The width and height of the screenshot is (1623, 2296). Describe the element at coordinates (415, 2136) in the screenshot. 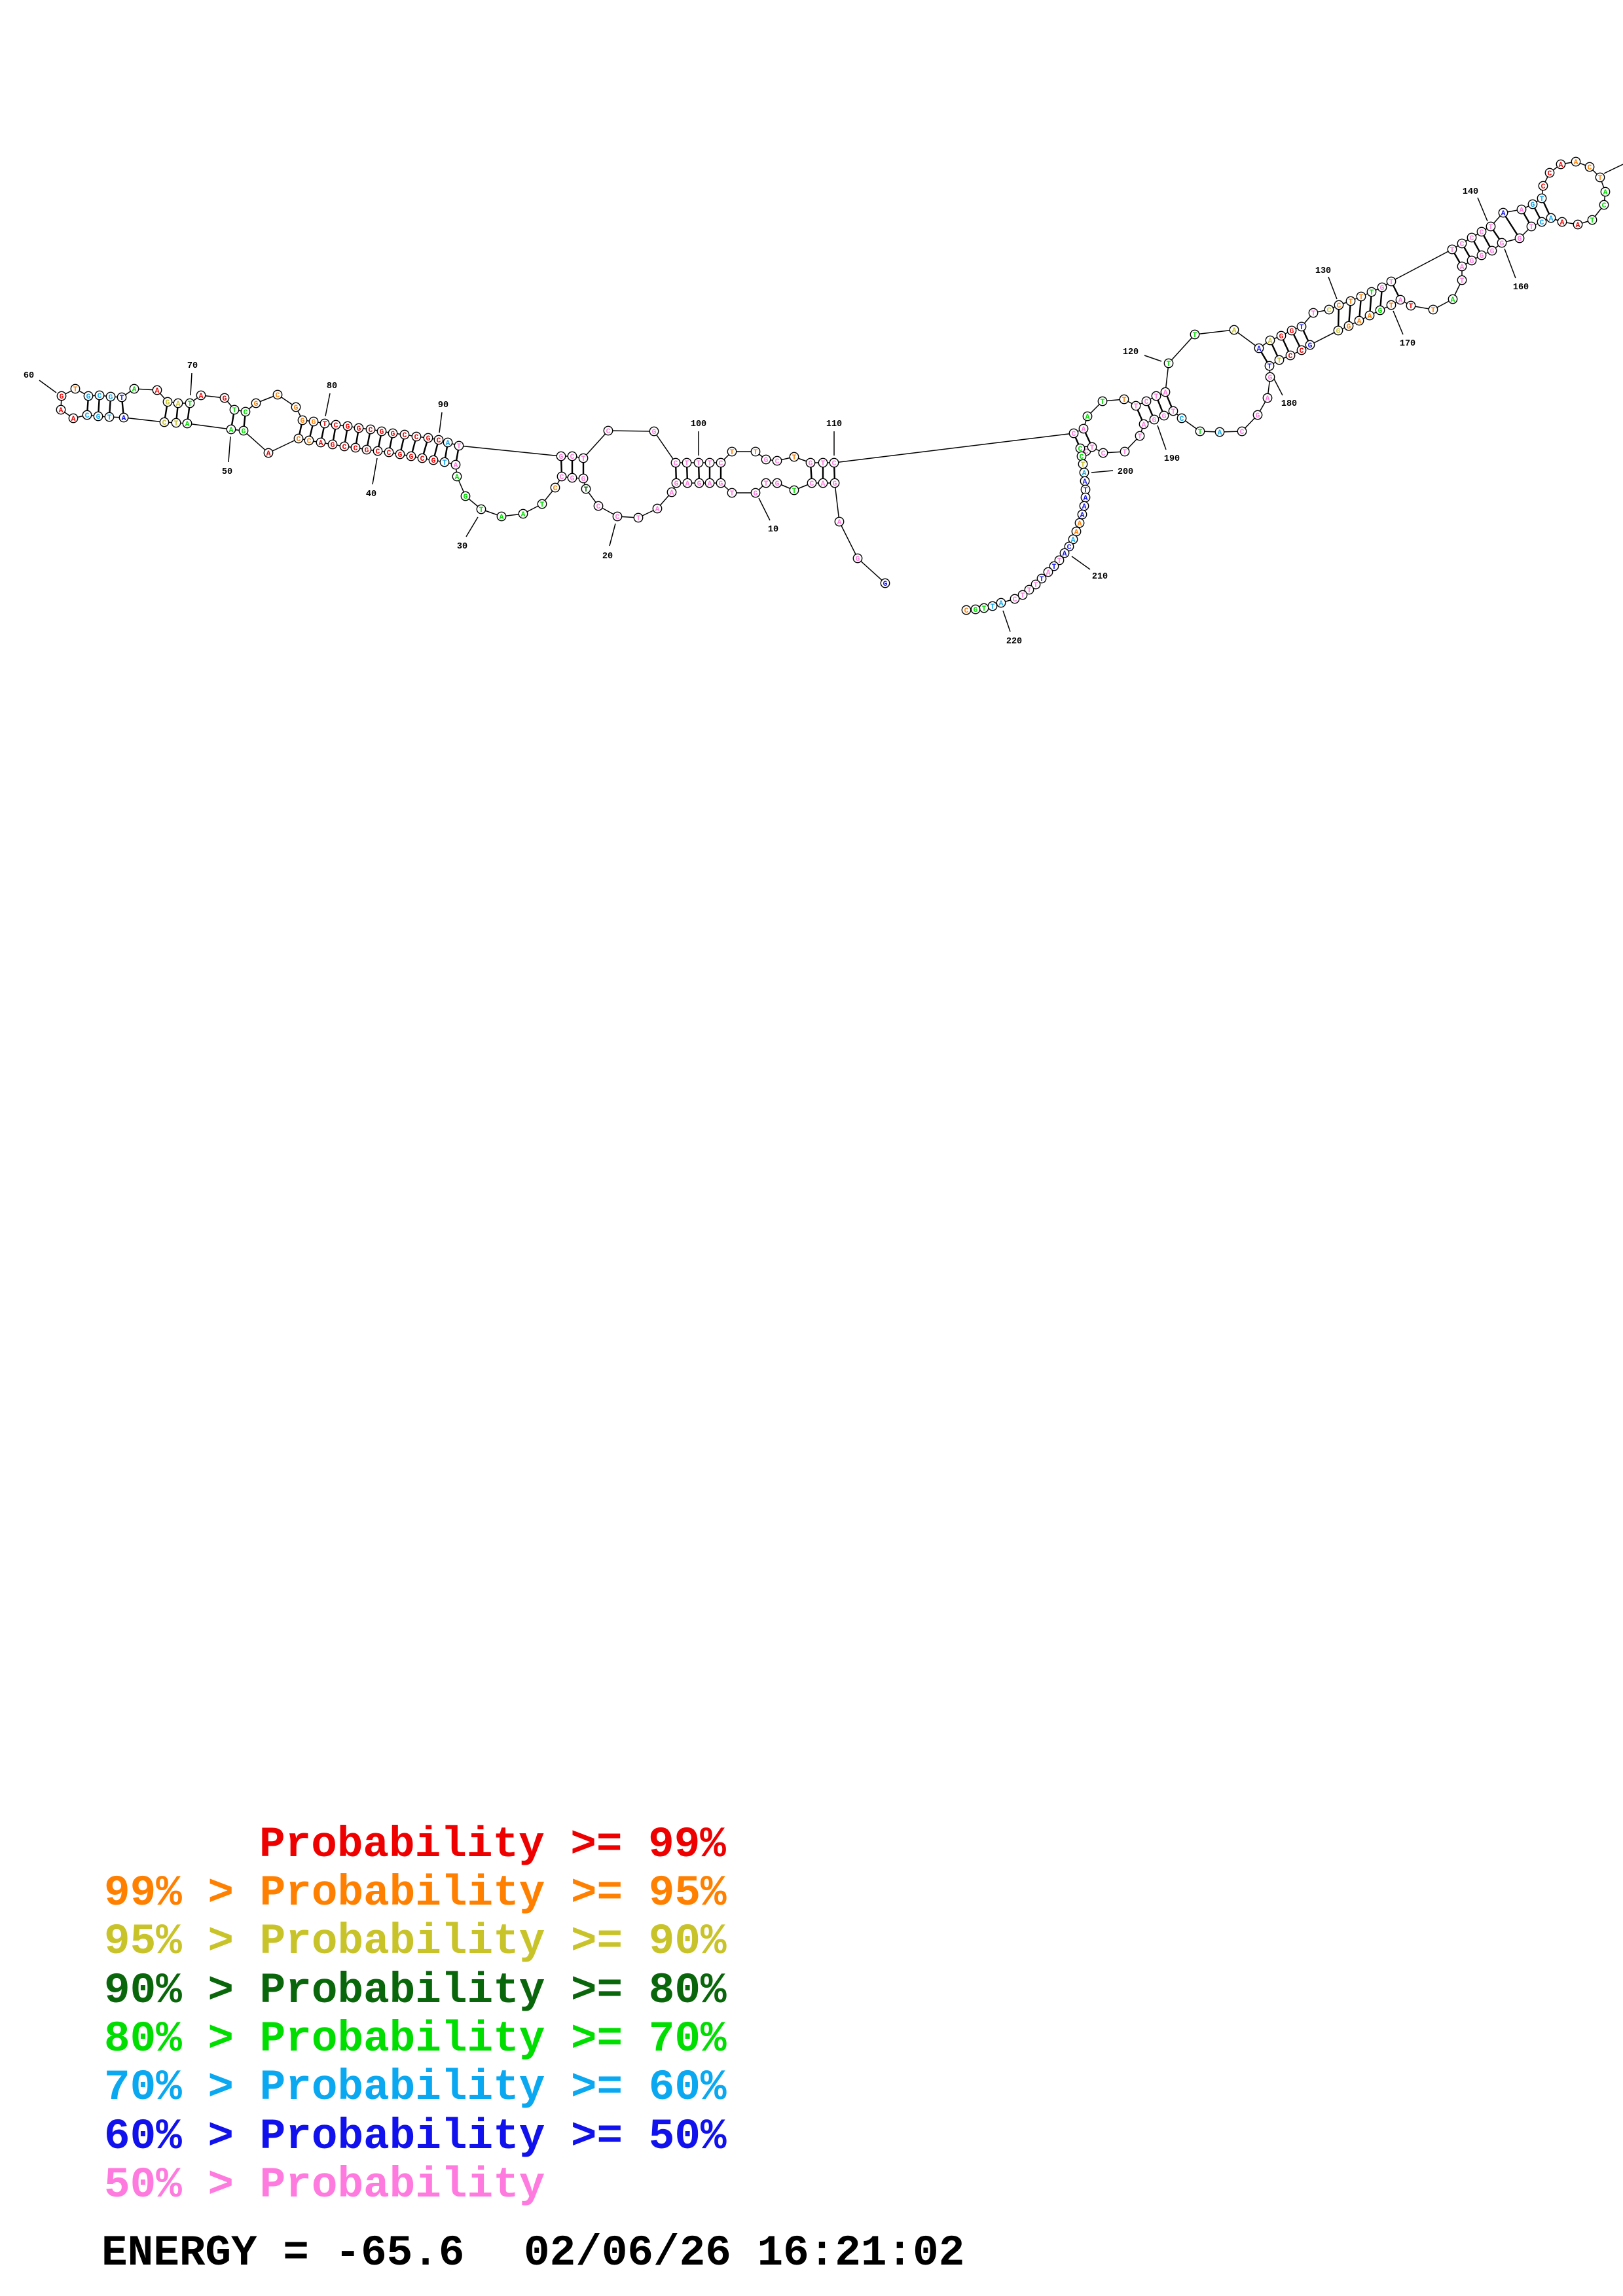

I see `svg-text: 60% > Probability >= 50%` at that location.